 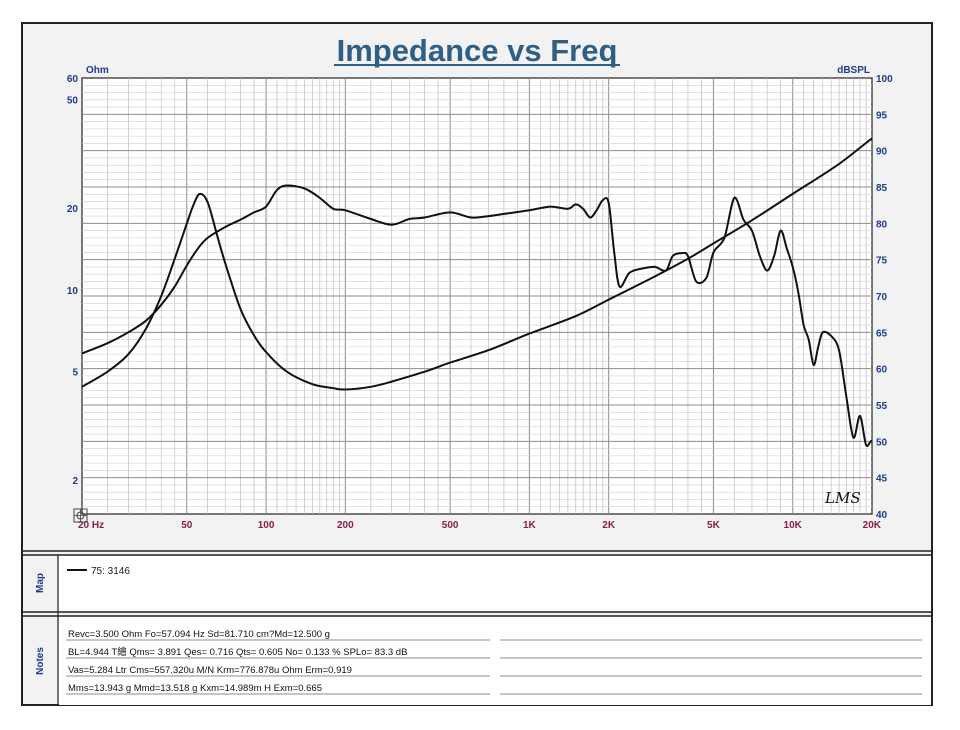 I want to click on y-left-tick-label: 20, so click(x=73, y=209).